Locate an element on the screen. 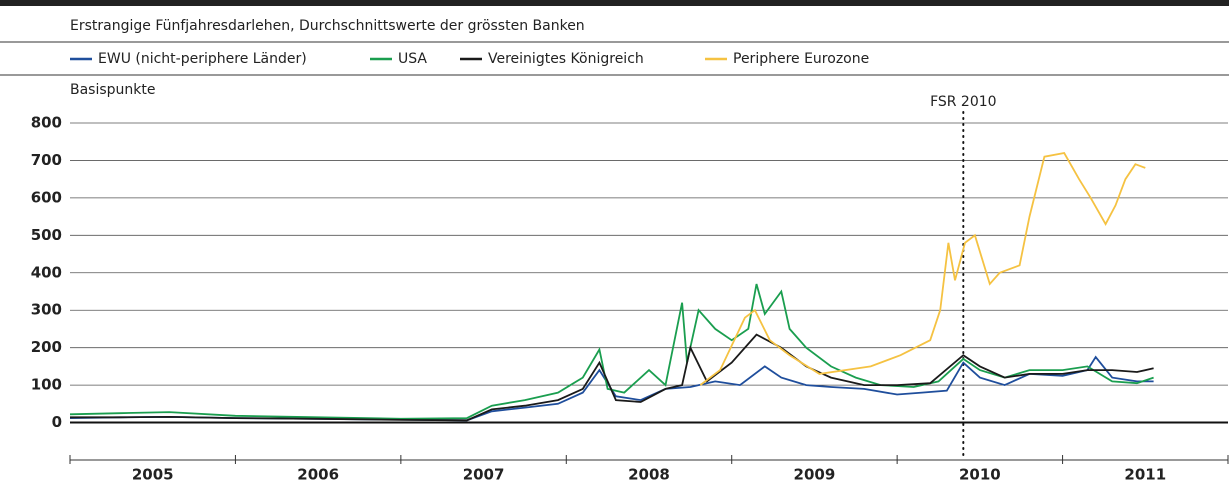  y-axis-label: Basispunkte is located at coordinates (113, 90).